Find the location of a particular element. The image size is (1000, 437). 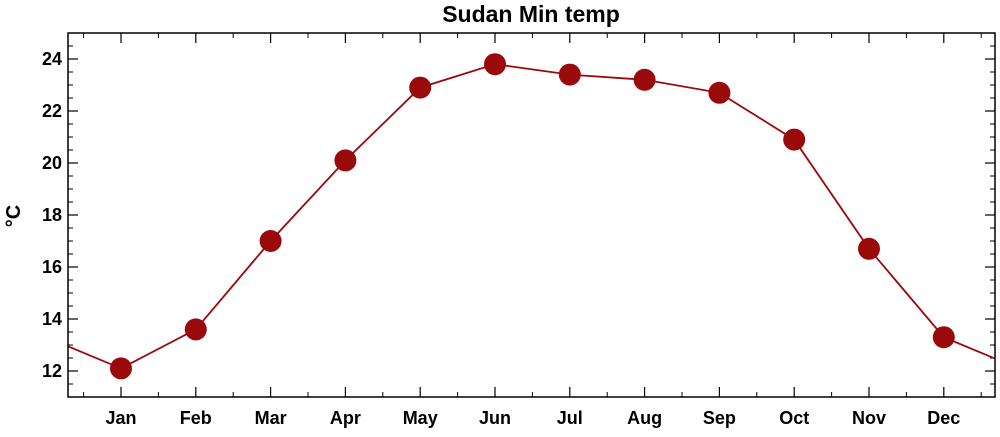

data-point-feb is located at coordinates (195, 329).